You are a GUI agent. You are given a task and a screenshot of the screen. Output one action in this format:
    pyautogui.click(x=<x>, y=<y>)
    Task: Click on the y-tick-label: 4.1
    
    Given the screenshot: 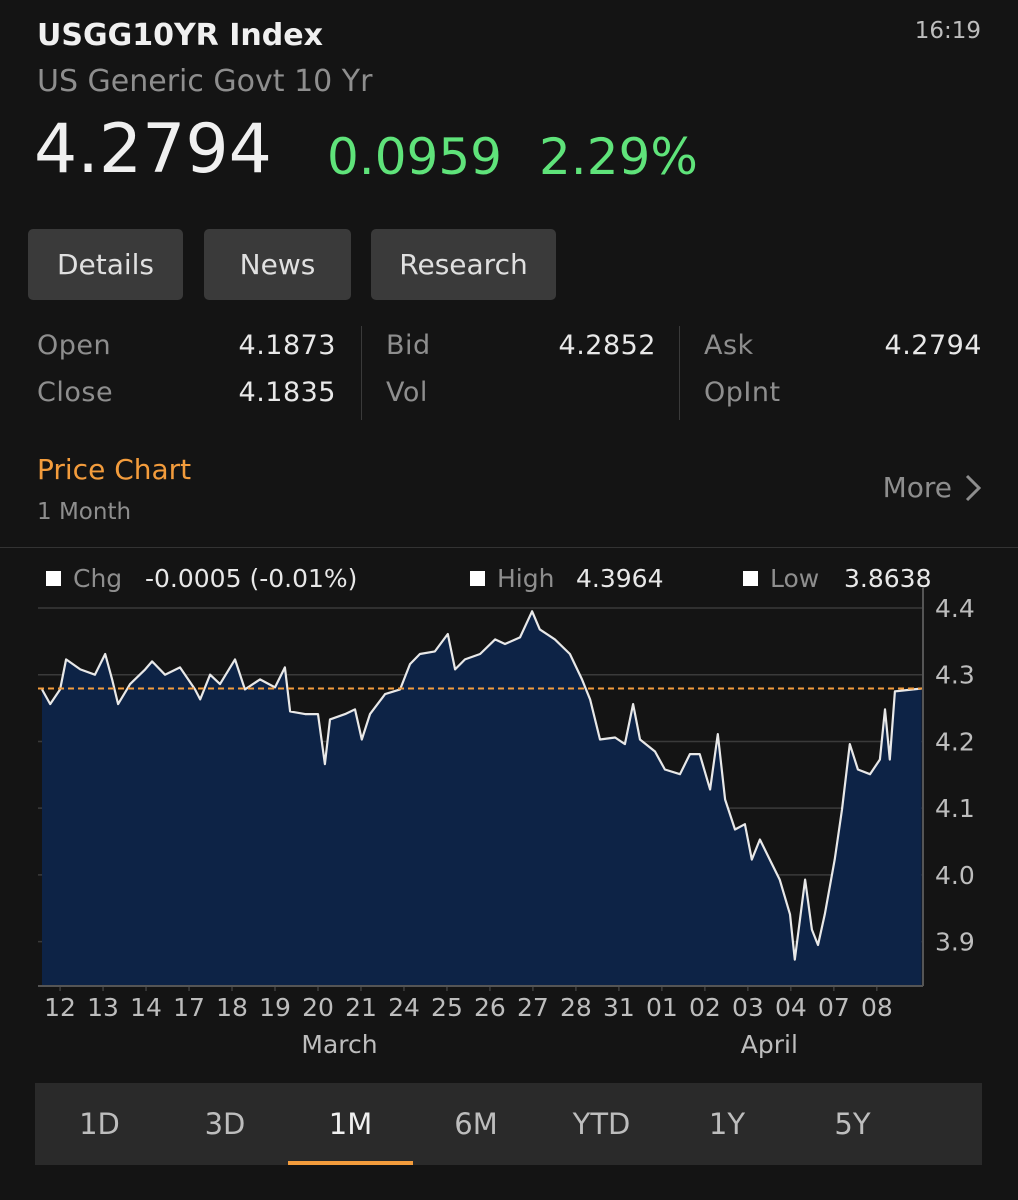 What is the action you would take?
    pyautogui.click(x=955, y=808)
    